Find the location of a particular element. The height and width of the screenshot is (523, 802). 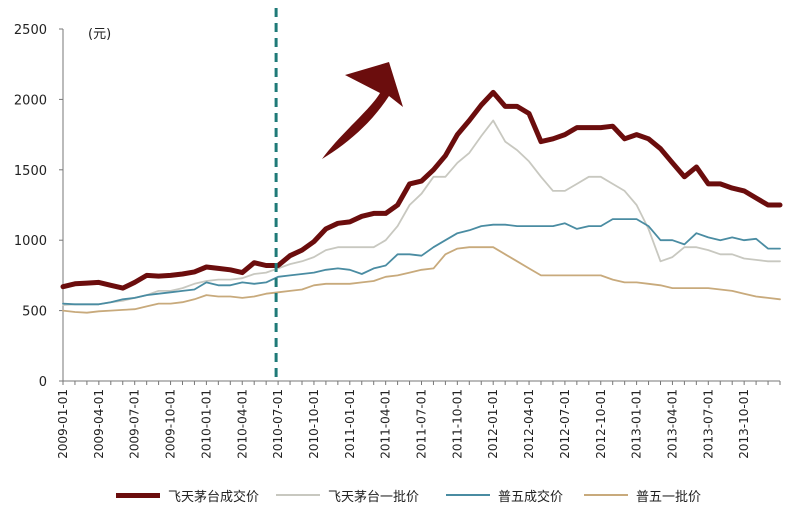

legend-item-feitian-deal: 飞天茅台成交价 is located at coordinates (187, 495).